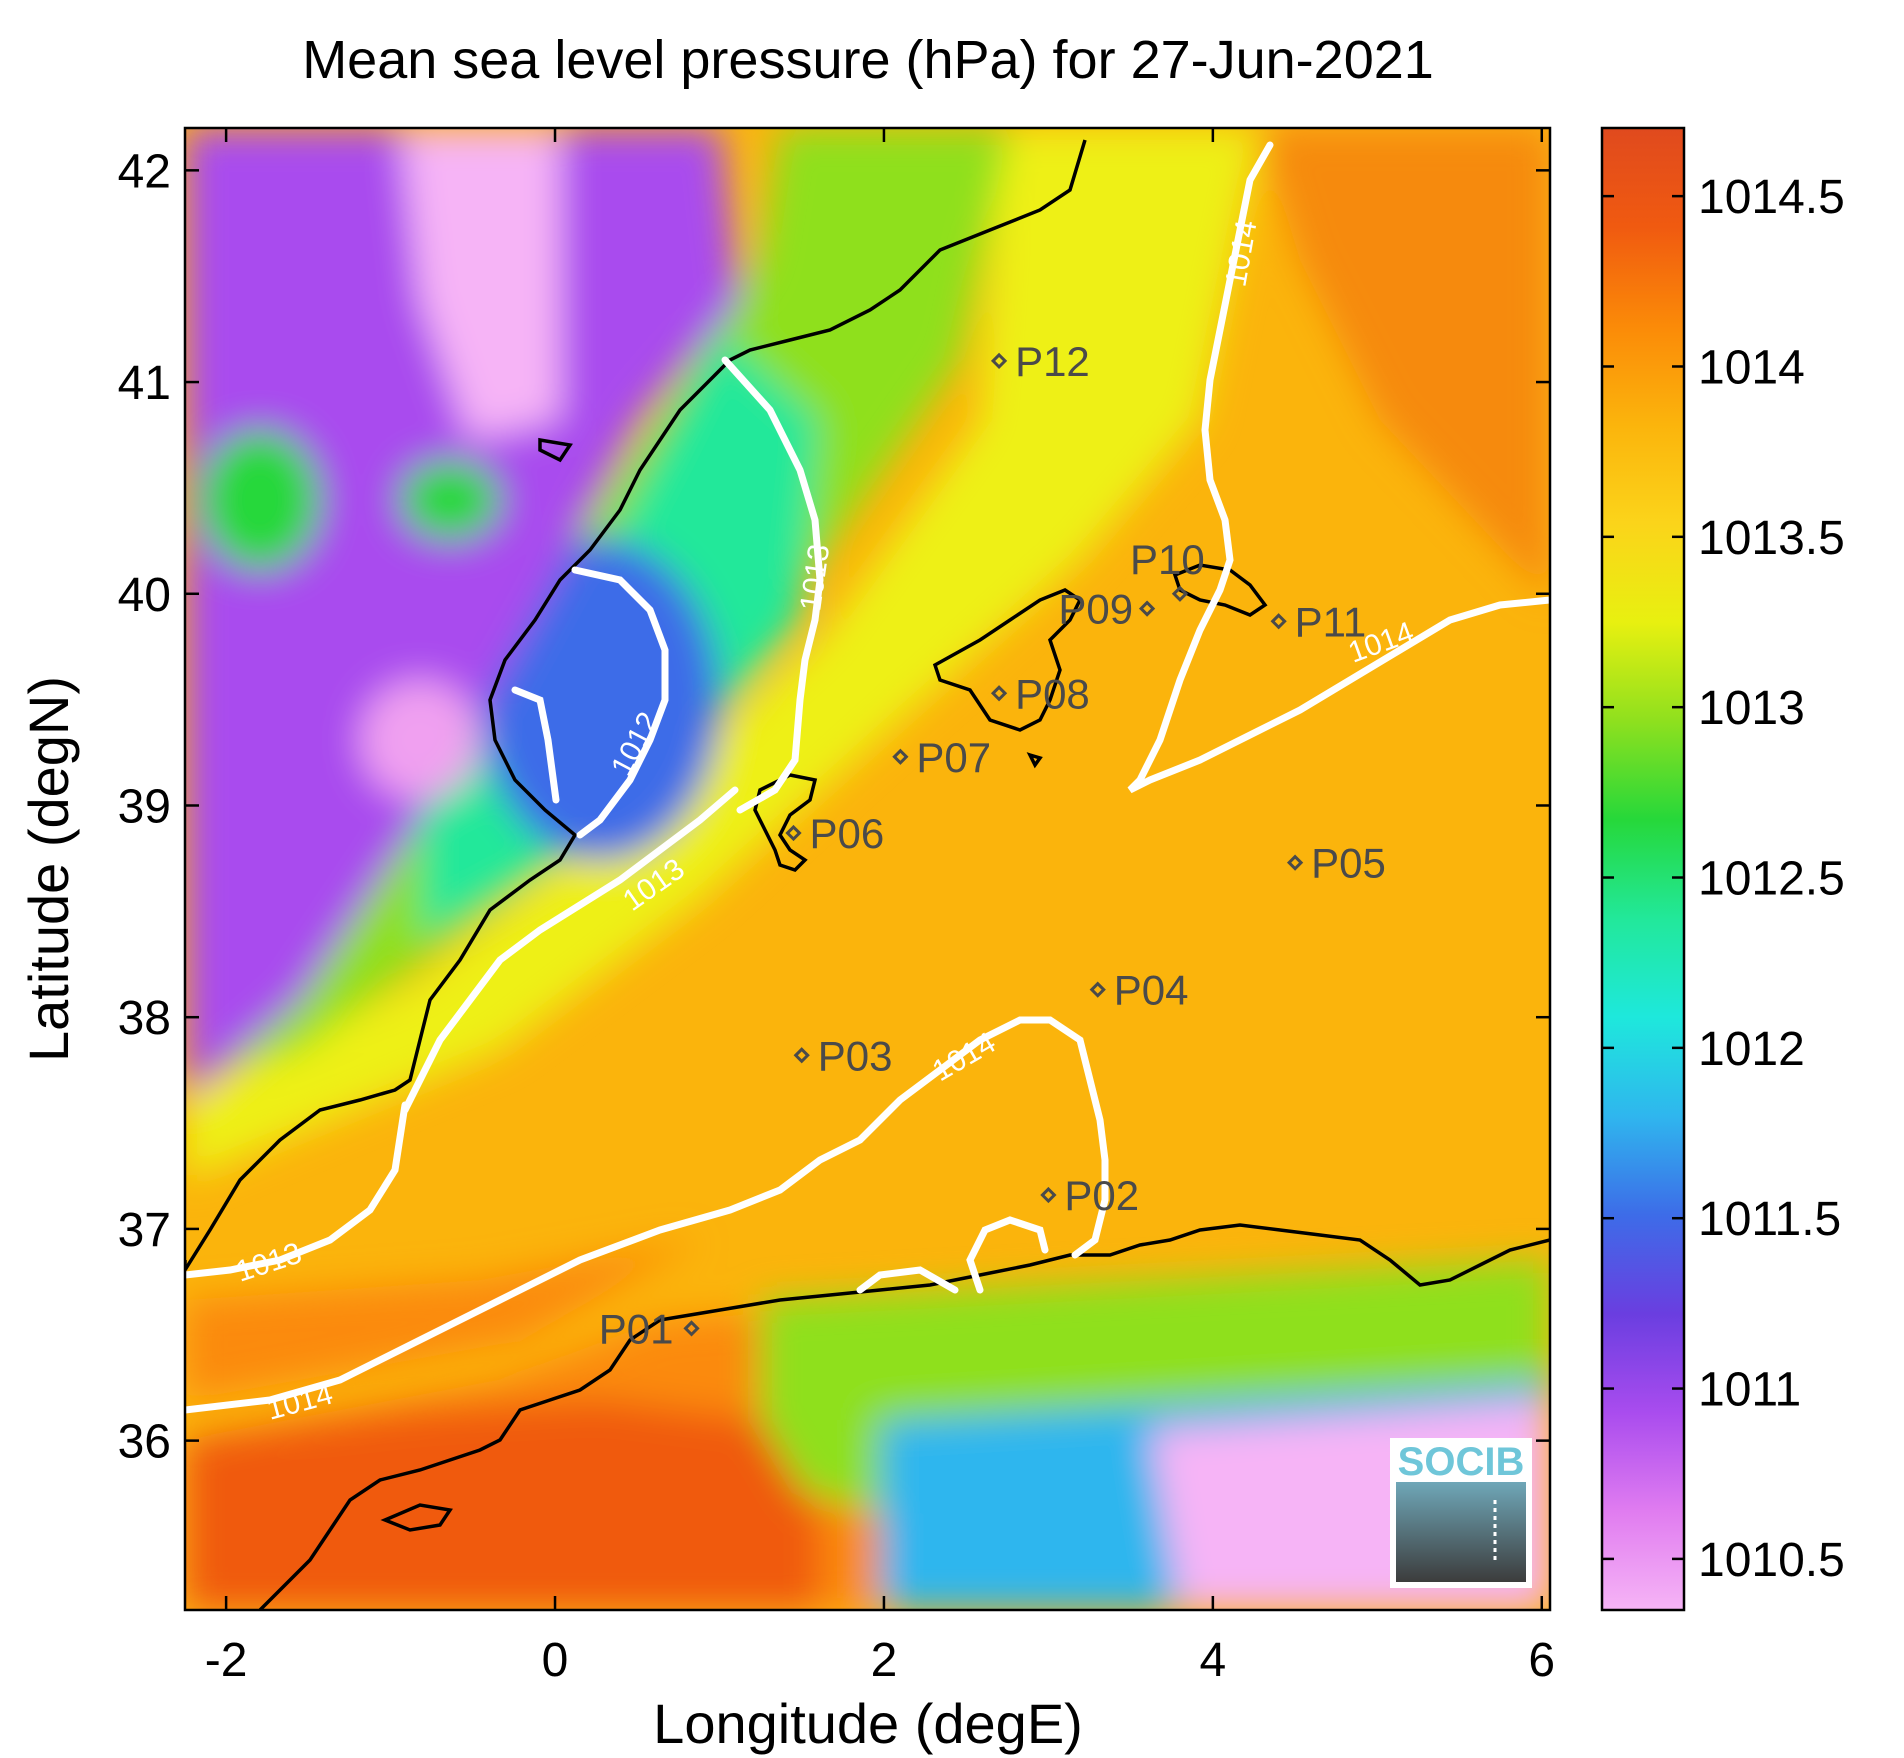 Image resolution: width=1904 pixels, height=1758 pixels. What do you see at coordinates (1751, 1049) in the screenshot?
I see `colorbar-tick-label: 1012` at bounding box center [1751, 1049].